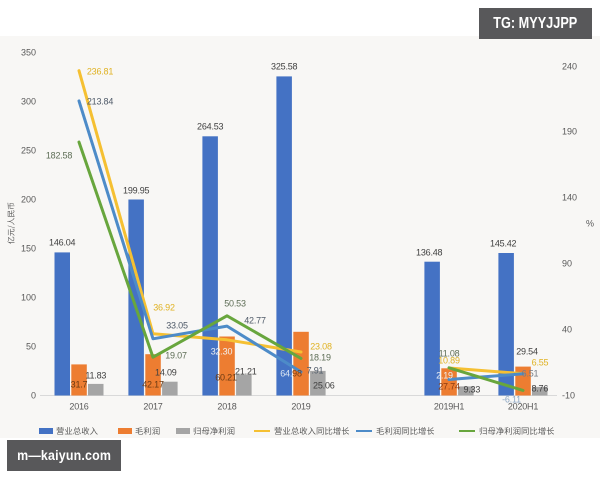  I want to click on left-axis-title, so click(11, 223).